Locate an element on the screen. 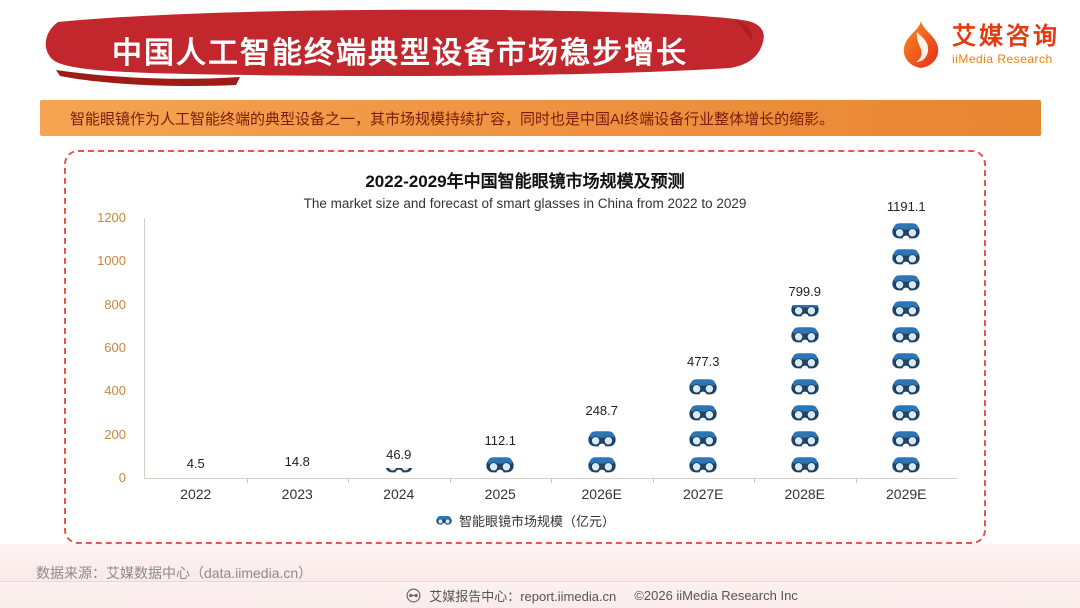 The height and width of the screenshot is (608, 1080). bar-2022: 4.5 2022 is located at coordinates (196, 360).